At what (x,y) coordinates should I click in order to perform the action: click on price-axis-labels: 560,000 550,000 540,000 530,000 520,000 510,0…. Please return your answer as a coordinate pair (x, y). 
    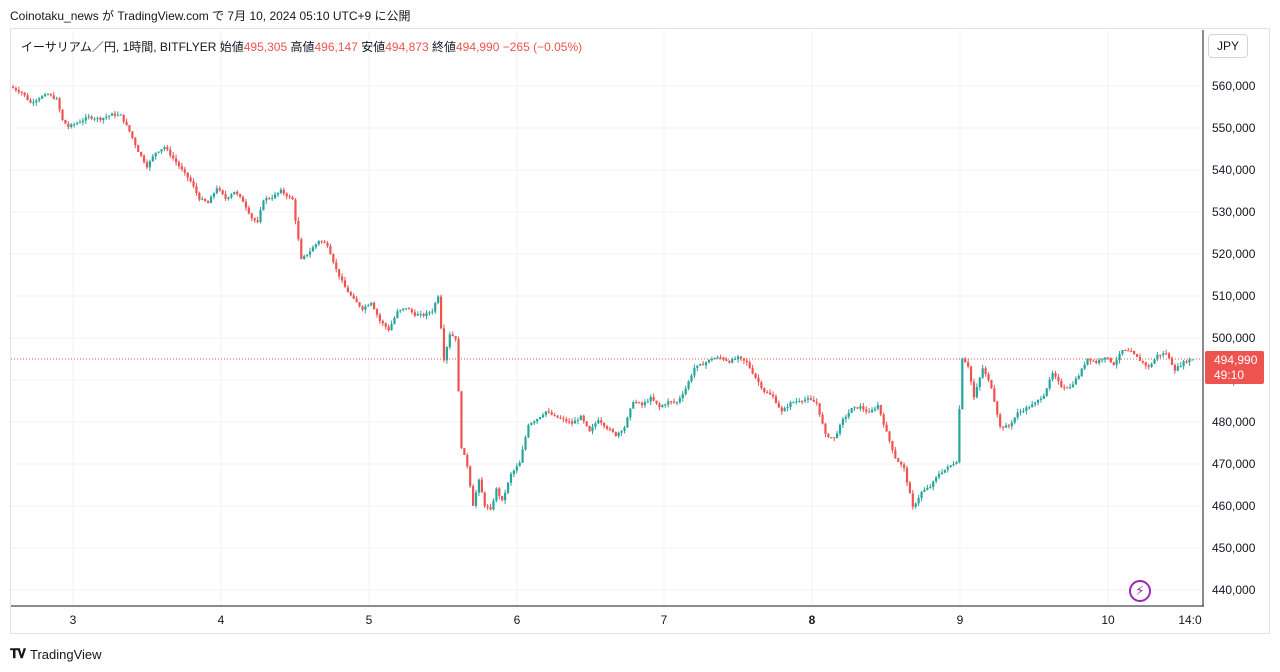
    Looking at the image, I should click on (1234, 338).